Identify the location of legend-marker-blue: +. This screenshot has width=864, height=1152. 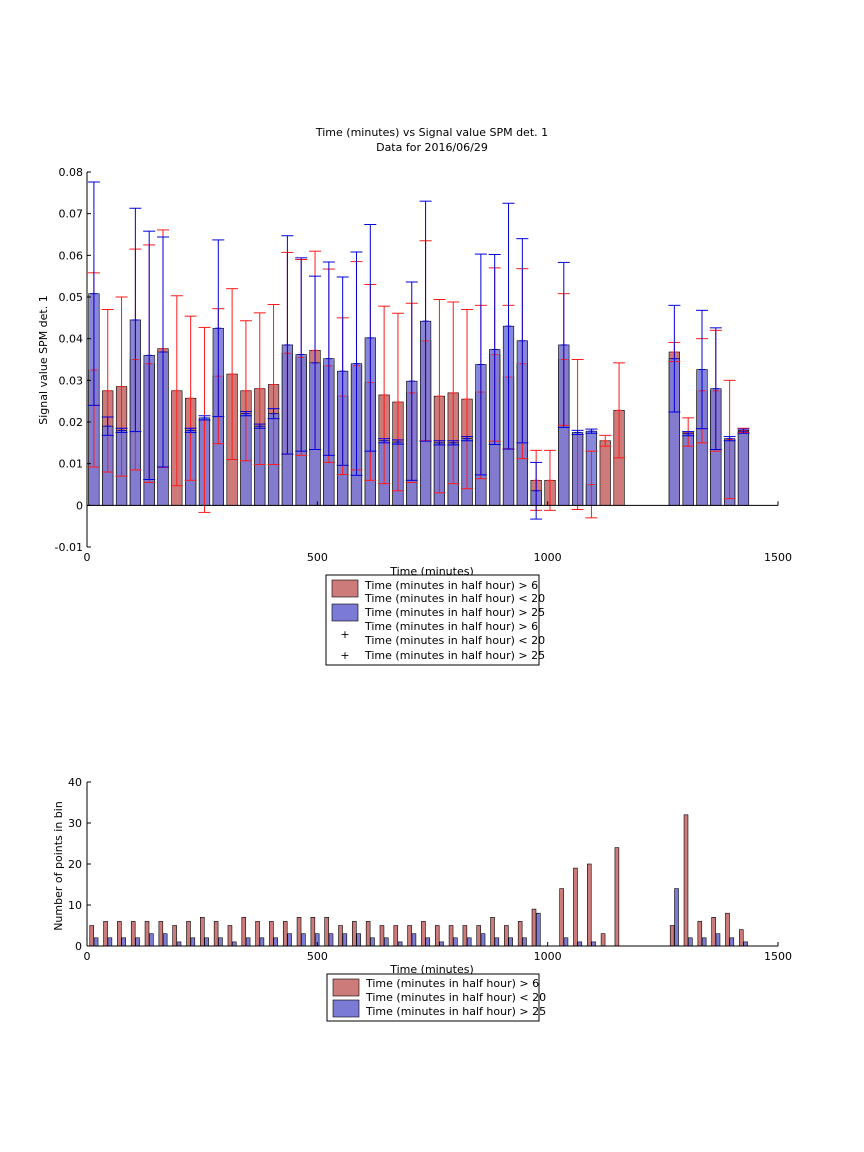
(344, 655).